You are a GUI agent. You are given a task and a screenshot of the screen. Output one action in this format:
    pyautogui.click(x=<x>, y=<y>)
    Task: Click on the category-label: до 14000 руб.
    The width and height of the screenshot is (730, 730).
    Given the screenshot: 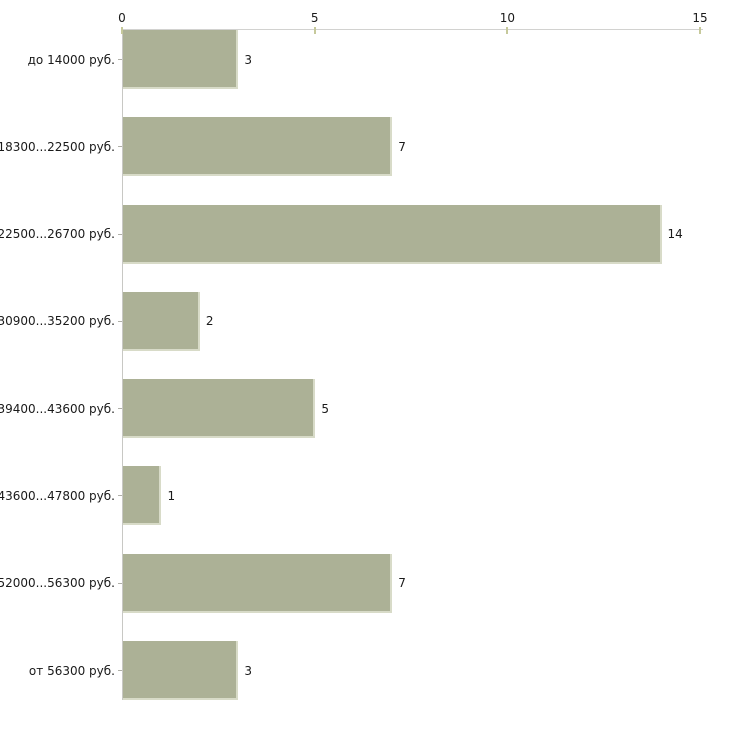 What is the action you would take?
    pyautogui.click(x=71, y=59)
    